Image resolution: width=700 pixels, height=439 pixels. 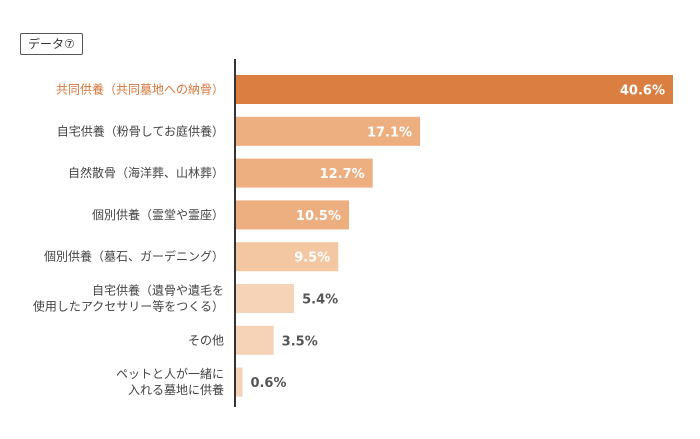 What do you see at coordinates (206, 340) in the screenshot?
I see `category-label-6: その他` at bounding box center [206, 340].